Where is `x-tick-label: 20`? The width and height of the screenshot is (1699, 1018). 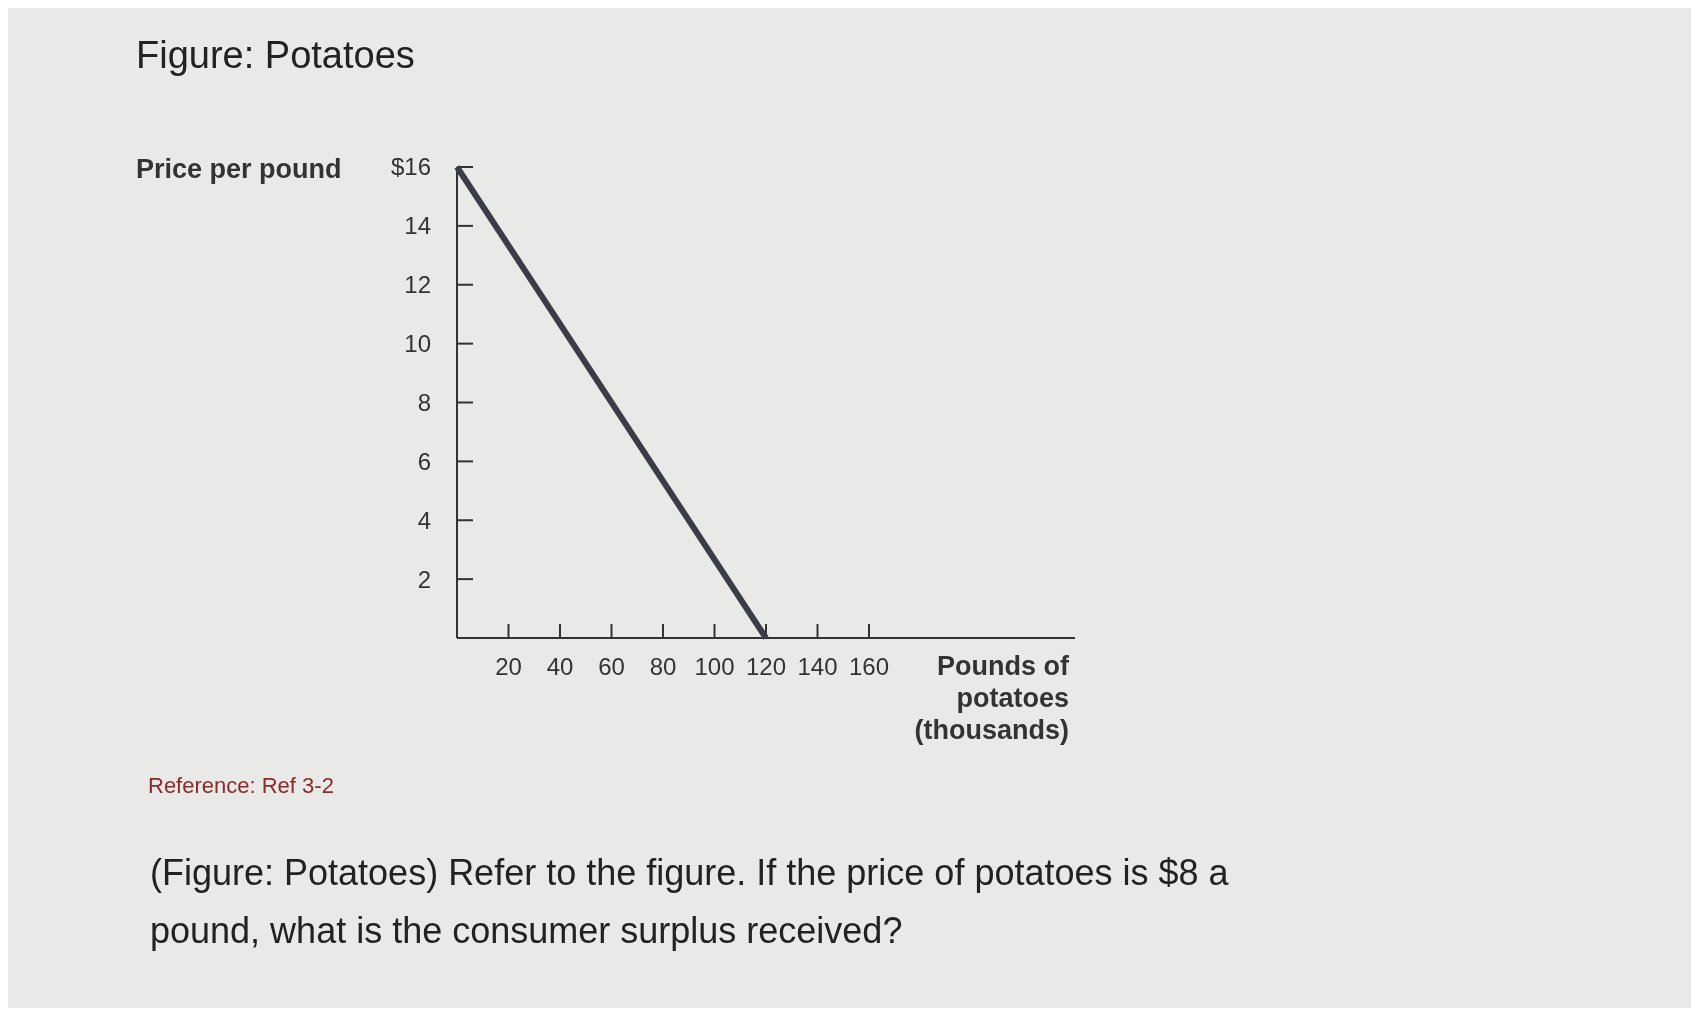 x-tick-label: 20 is located at coordinates (508, 666).